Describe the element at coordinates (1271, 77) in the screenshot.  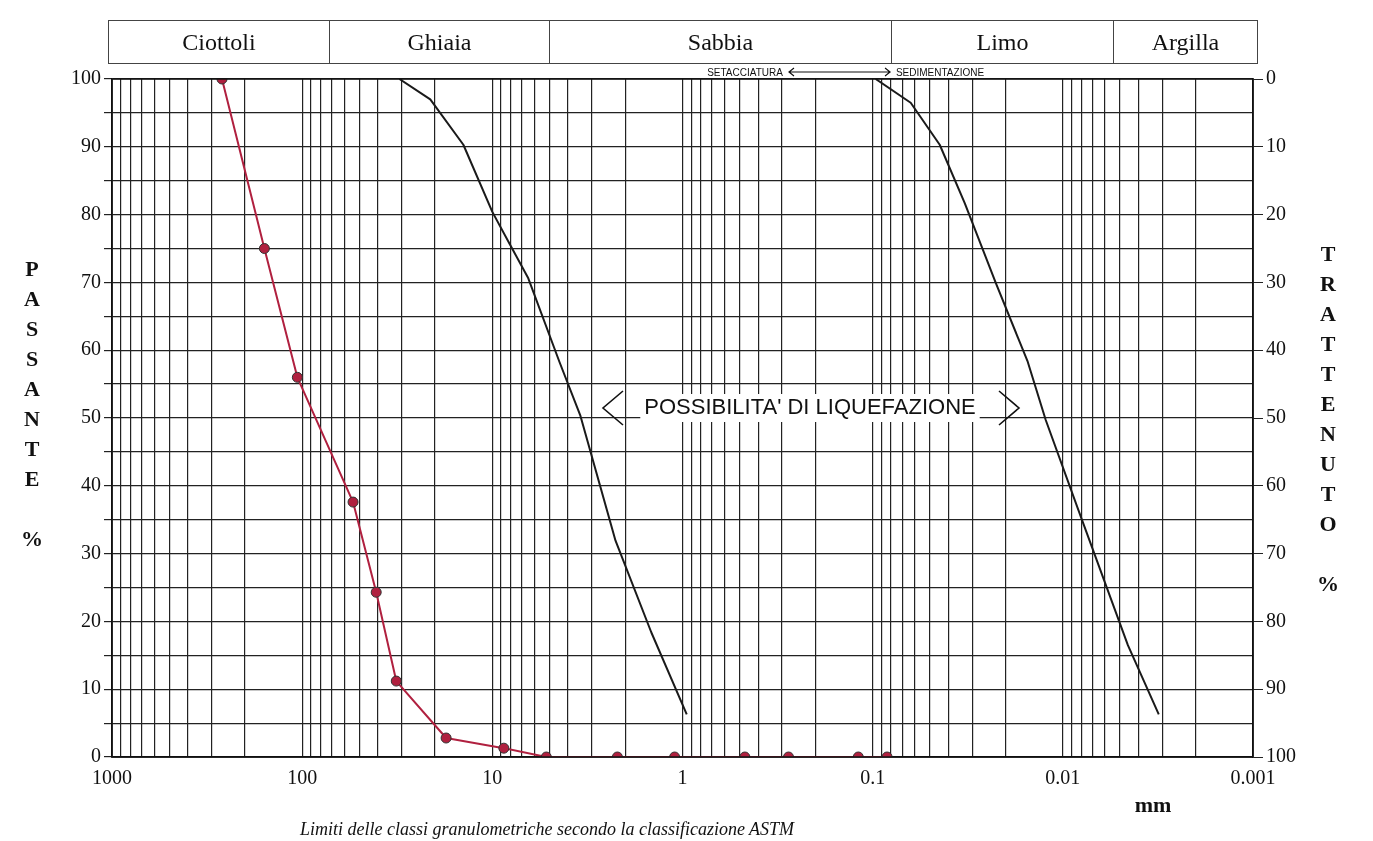
I see `y2-tick-label: 0` at that location.